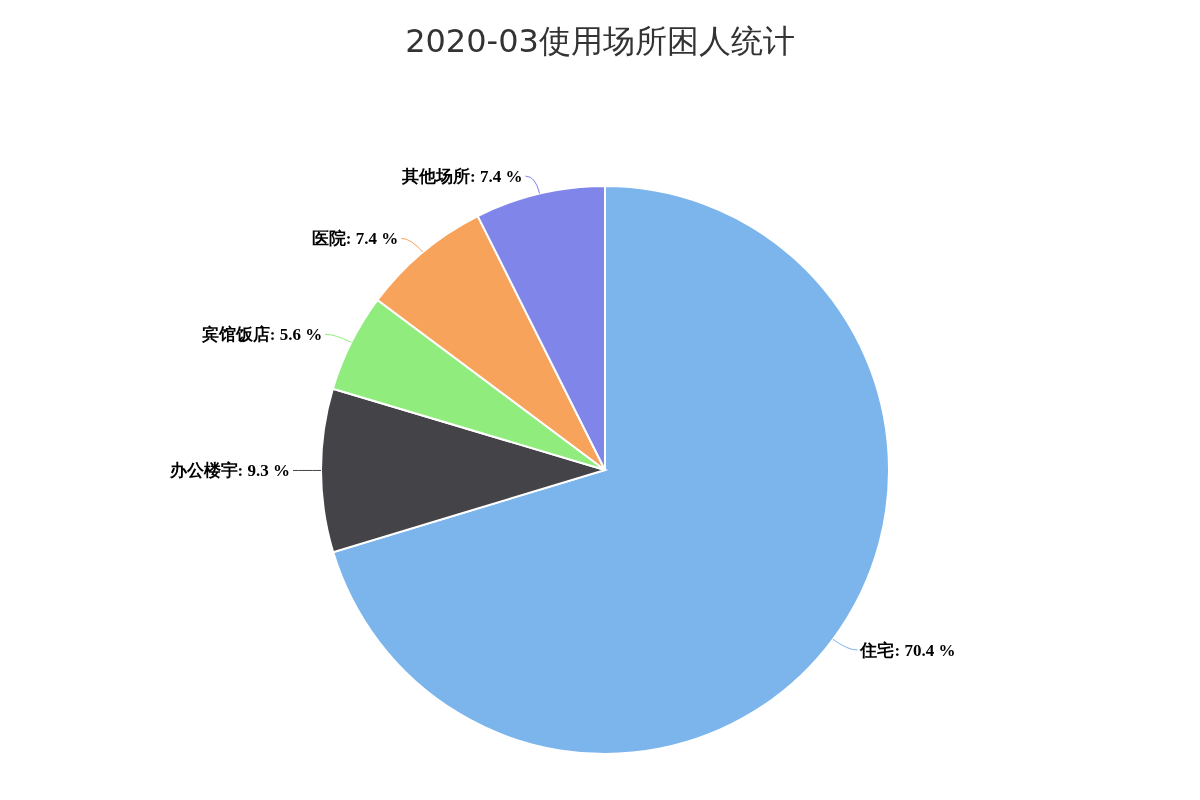 This screenshot has width=1200, height=800. I want to click on chart-title: 2020-03使用场所困人统计, so click(600, 41).